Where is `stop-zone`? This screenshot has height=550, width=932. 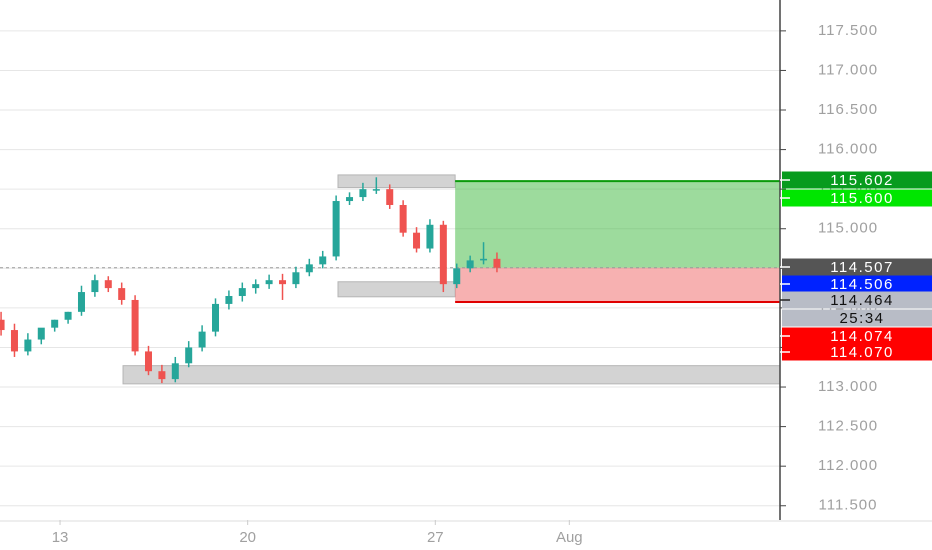 stop-zone is located at coordinates (617, 285).